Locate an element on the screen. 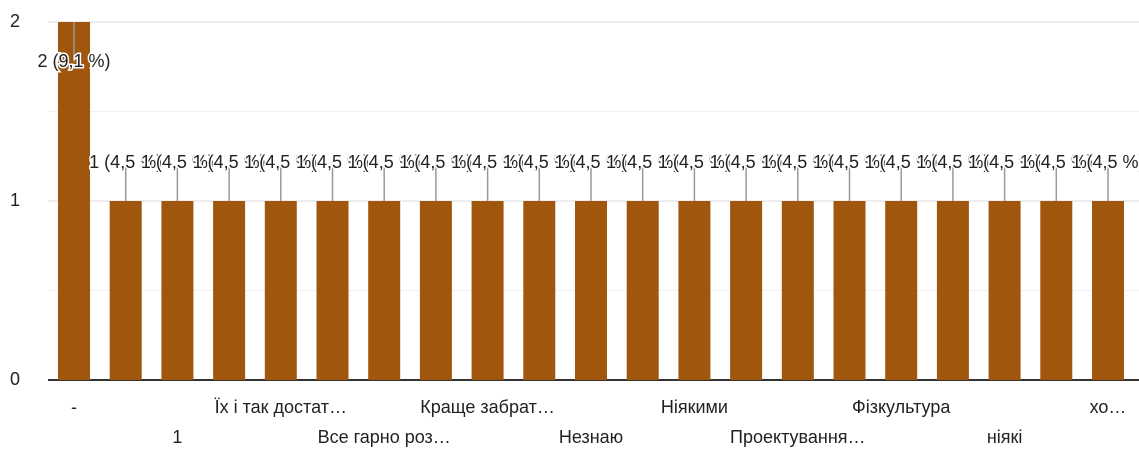 The image size is (1139, 450). y-tick-label: 0 is located at coordinates (15, 379).